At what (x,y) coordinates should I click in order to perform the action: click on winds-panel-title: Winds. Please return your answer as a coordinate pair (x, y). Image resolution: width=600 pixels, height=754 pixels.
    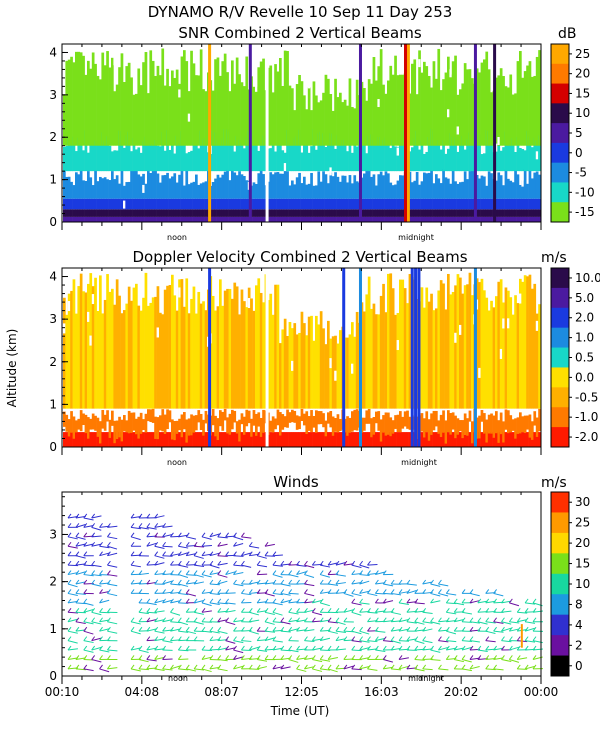
    Looking at the image, I should click on (296, 482).